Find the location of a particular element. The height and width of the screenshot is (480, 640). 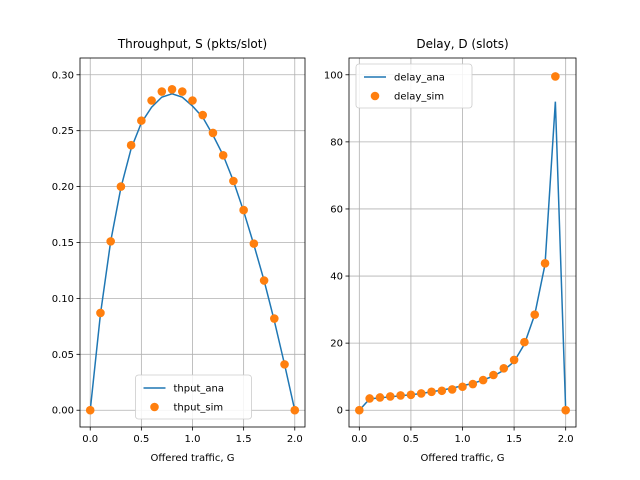

legend: delay_ana delay_sim is located at coordinates (414, 86).